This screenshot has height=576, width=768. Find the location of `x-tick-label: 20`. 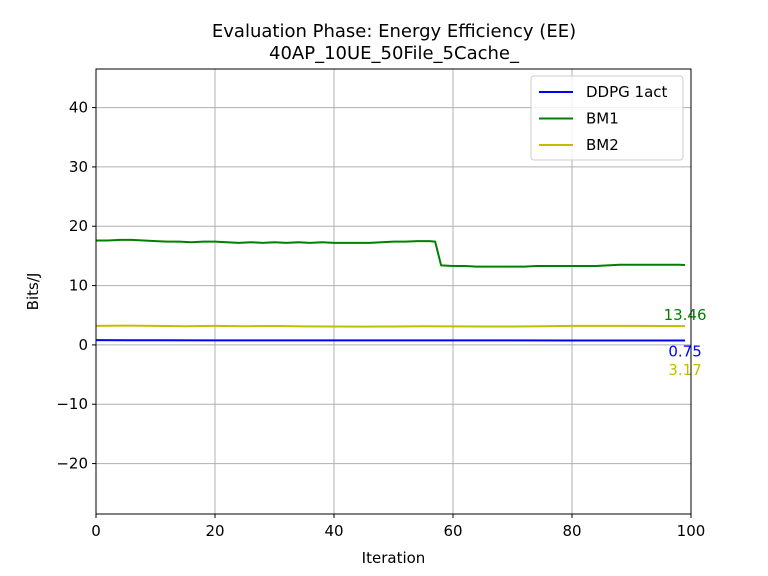

x-tick-label: 20 is located at coordinates (214, 531).